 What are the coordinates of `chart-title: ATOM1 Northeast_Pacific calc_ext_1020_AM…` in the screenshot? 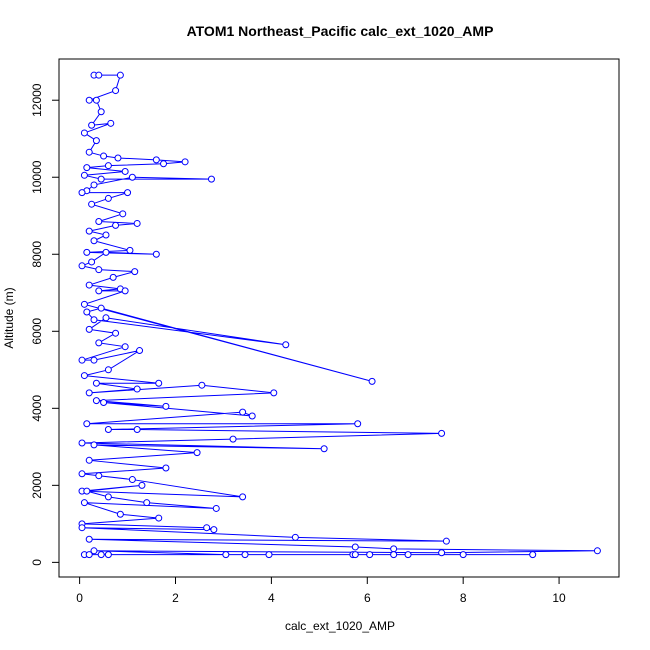 It's located at (340, 31).